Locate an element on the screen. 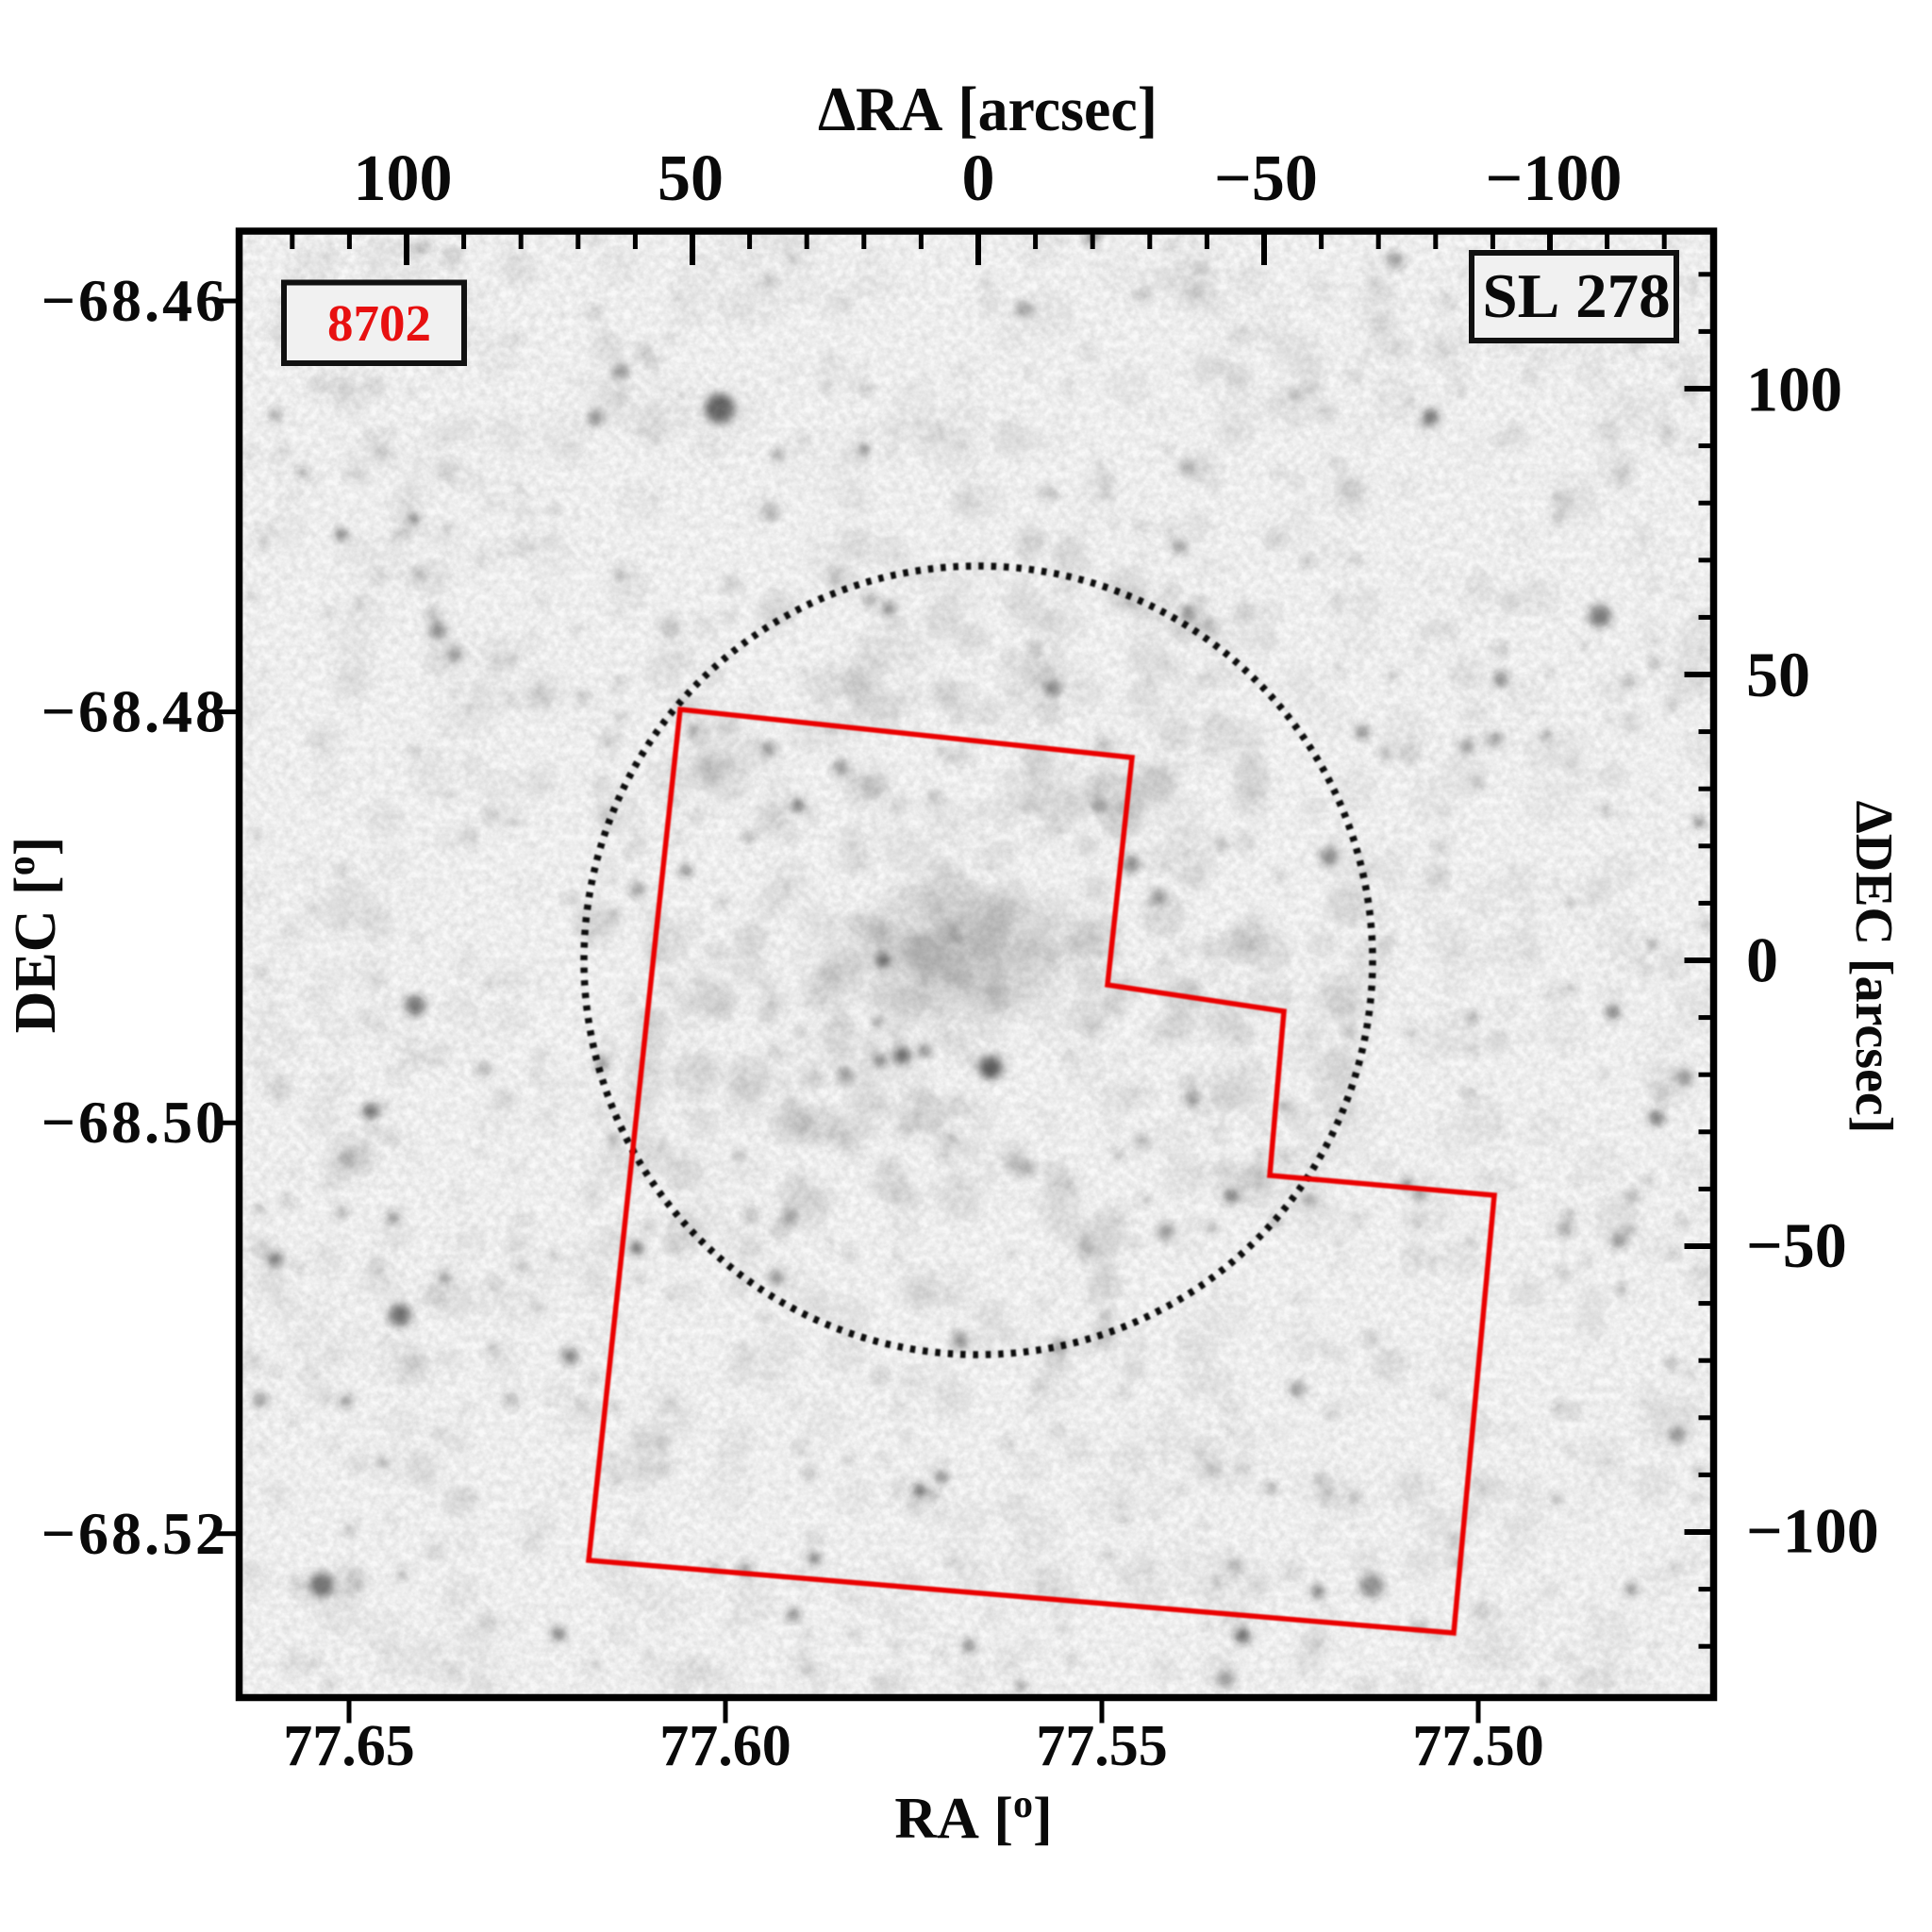 Image resolution: width=1932 pixels, height=1932 pixels. svg-text: SL 278 is located at coordinates (1576, 296).